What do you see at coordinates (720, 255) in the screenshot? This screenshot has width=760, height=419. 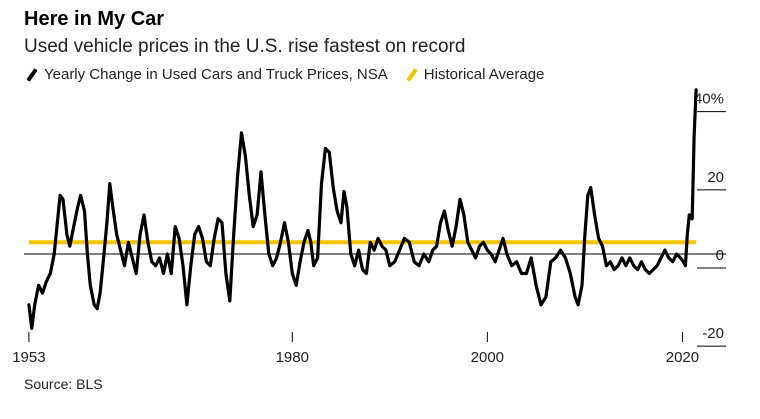 I see `y-tick-label-2: 0` at bounding box center [720, 255].